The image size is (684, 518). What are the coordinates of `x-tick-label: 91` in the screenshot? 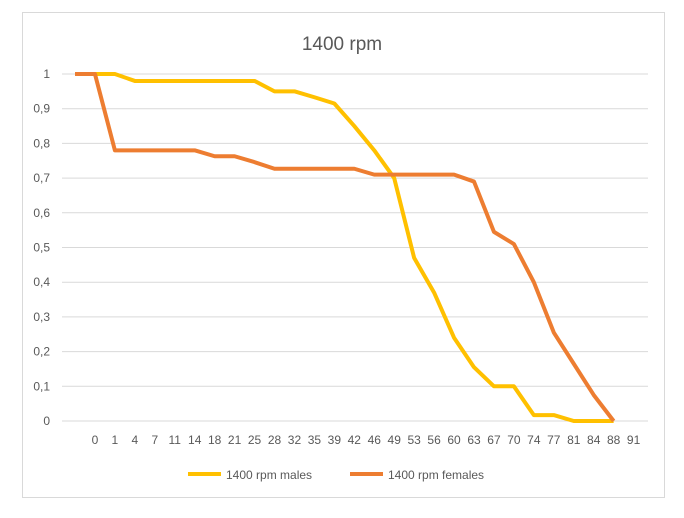 It's located at (634, 440).